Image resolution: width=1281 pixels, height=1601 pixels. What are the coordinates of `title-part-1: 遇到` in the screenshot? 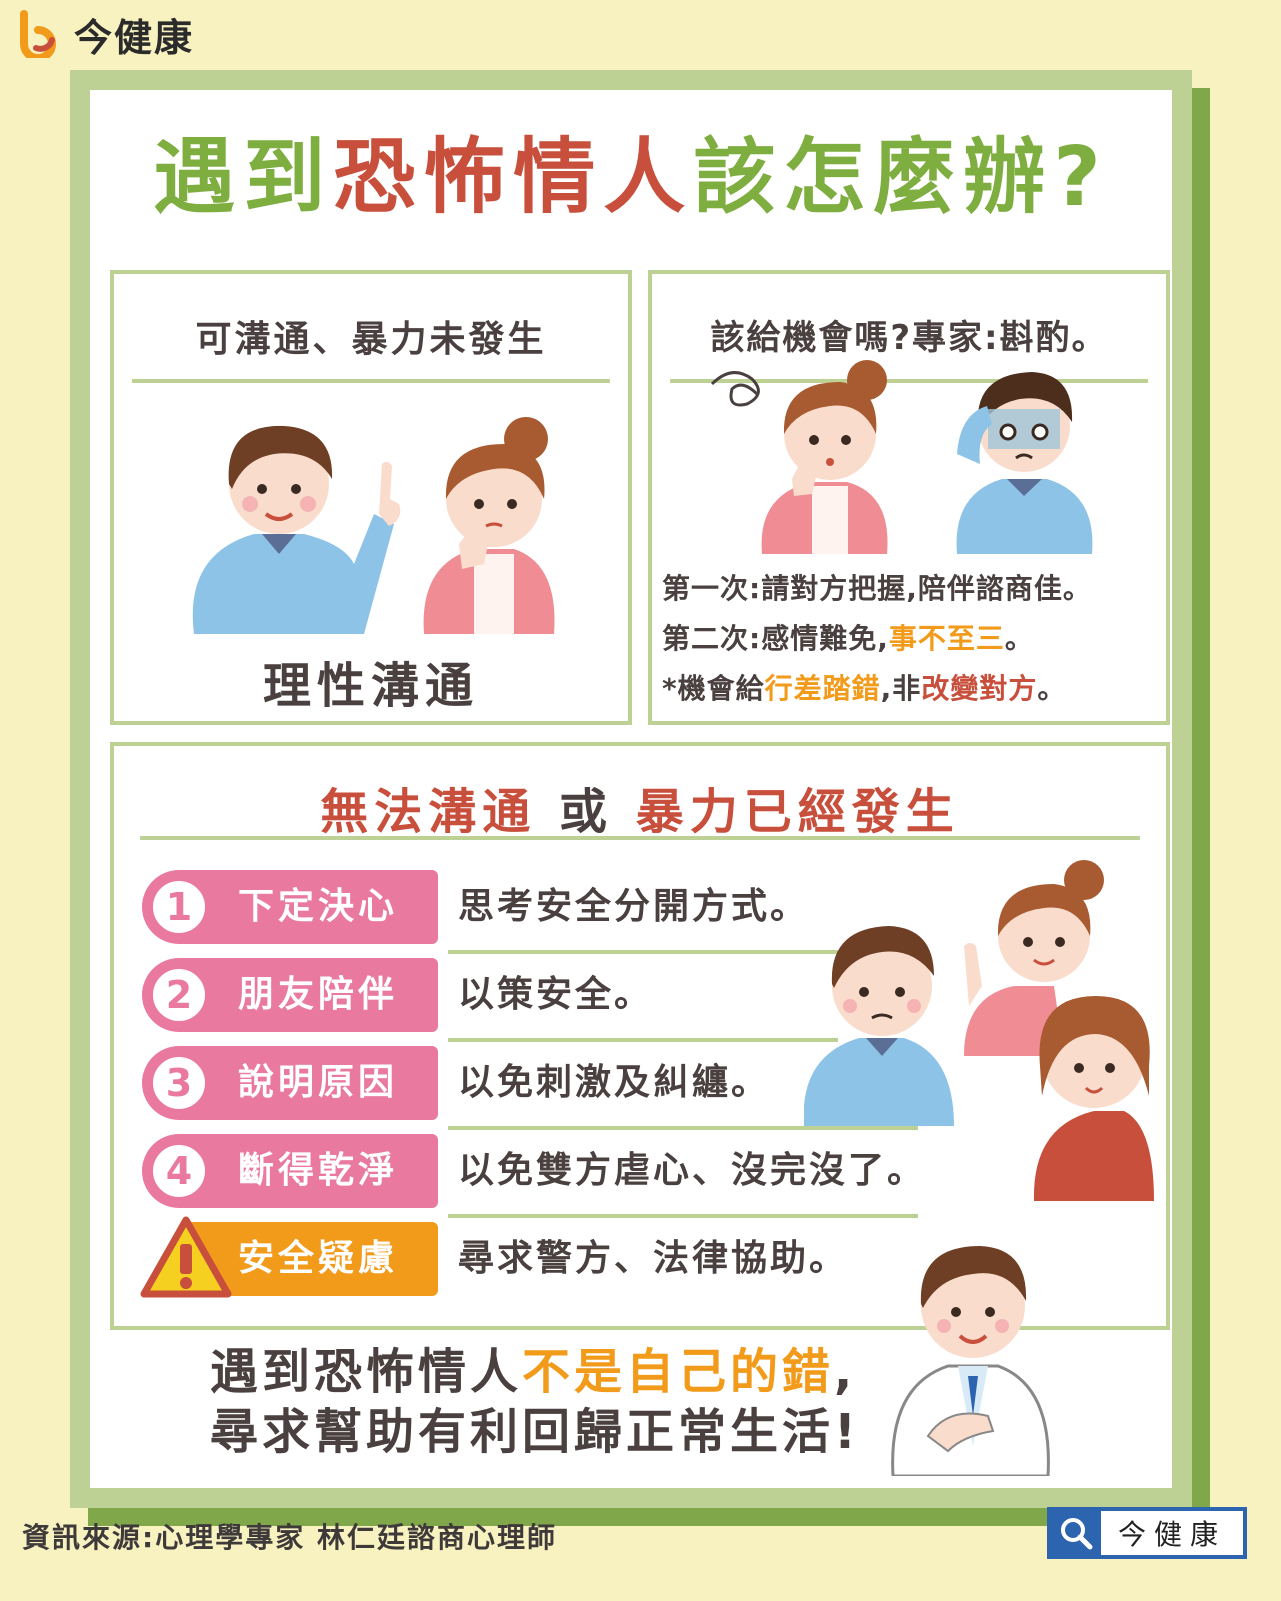 It's located at (243, 177).